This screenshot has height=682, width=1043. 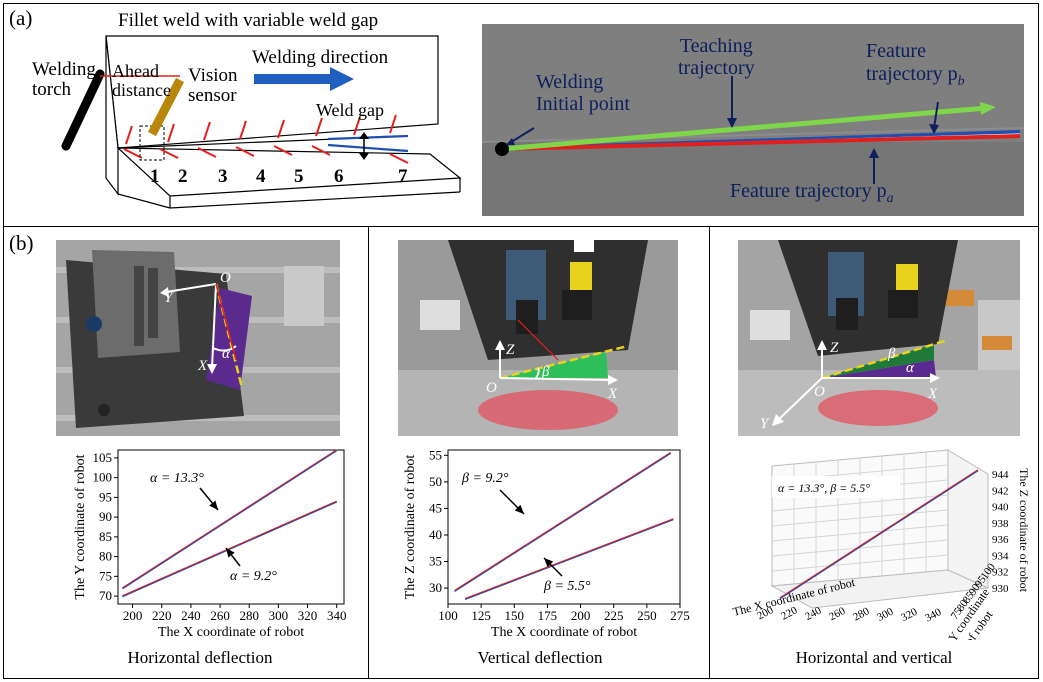 What do you see at coordinates (339, 176) in the screenshot?
I see `station-6: 6` at bounding box center [339, 176].